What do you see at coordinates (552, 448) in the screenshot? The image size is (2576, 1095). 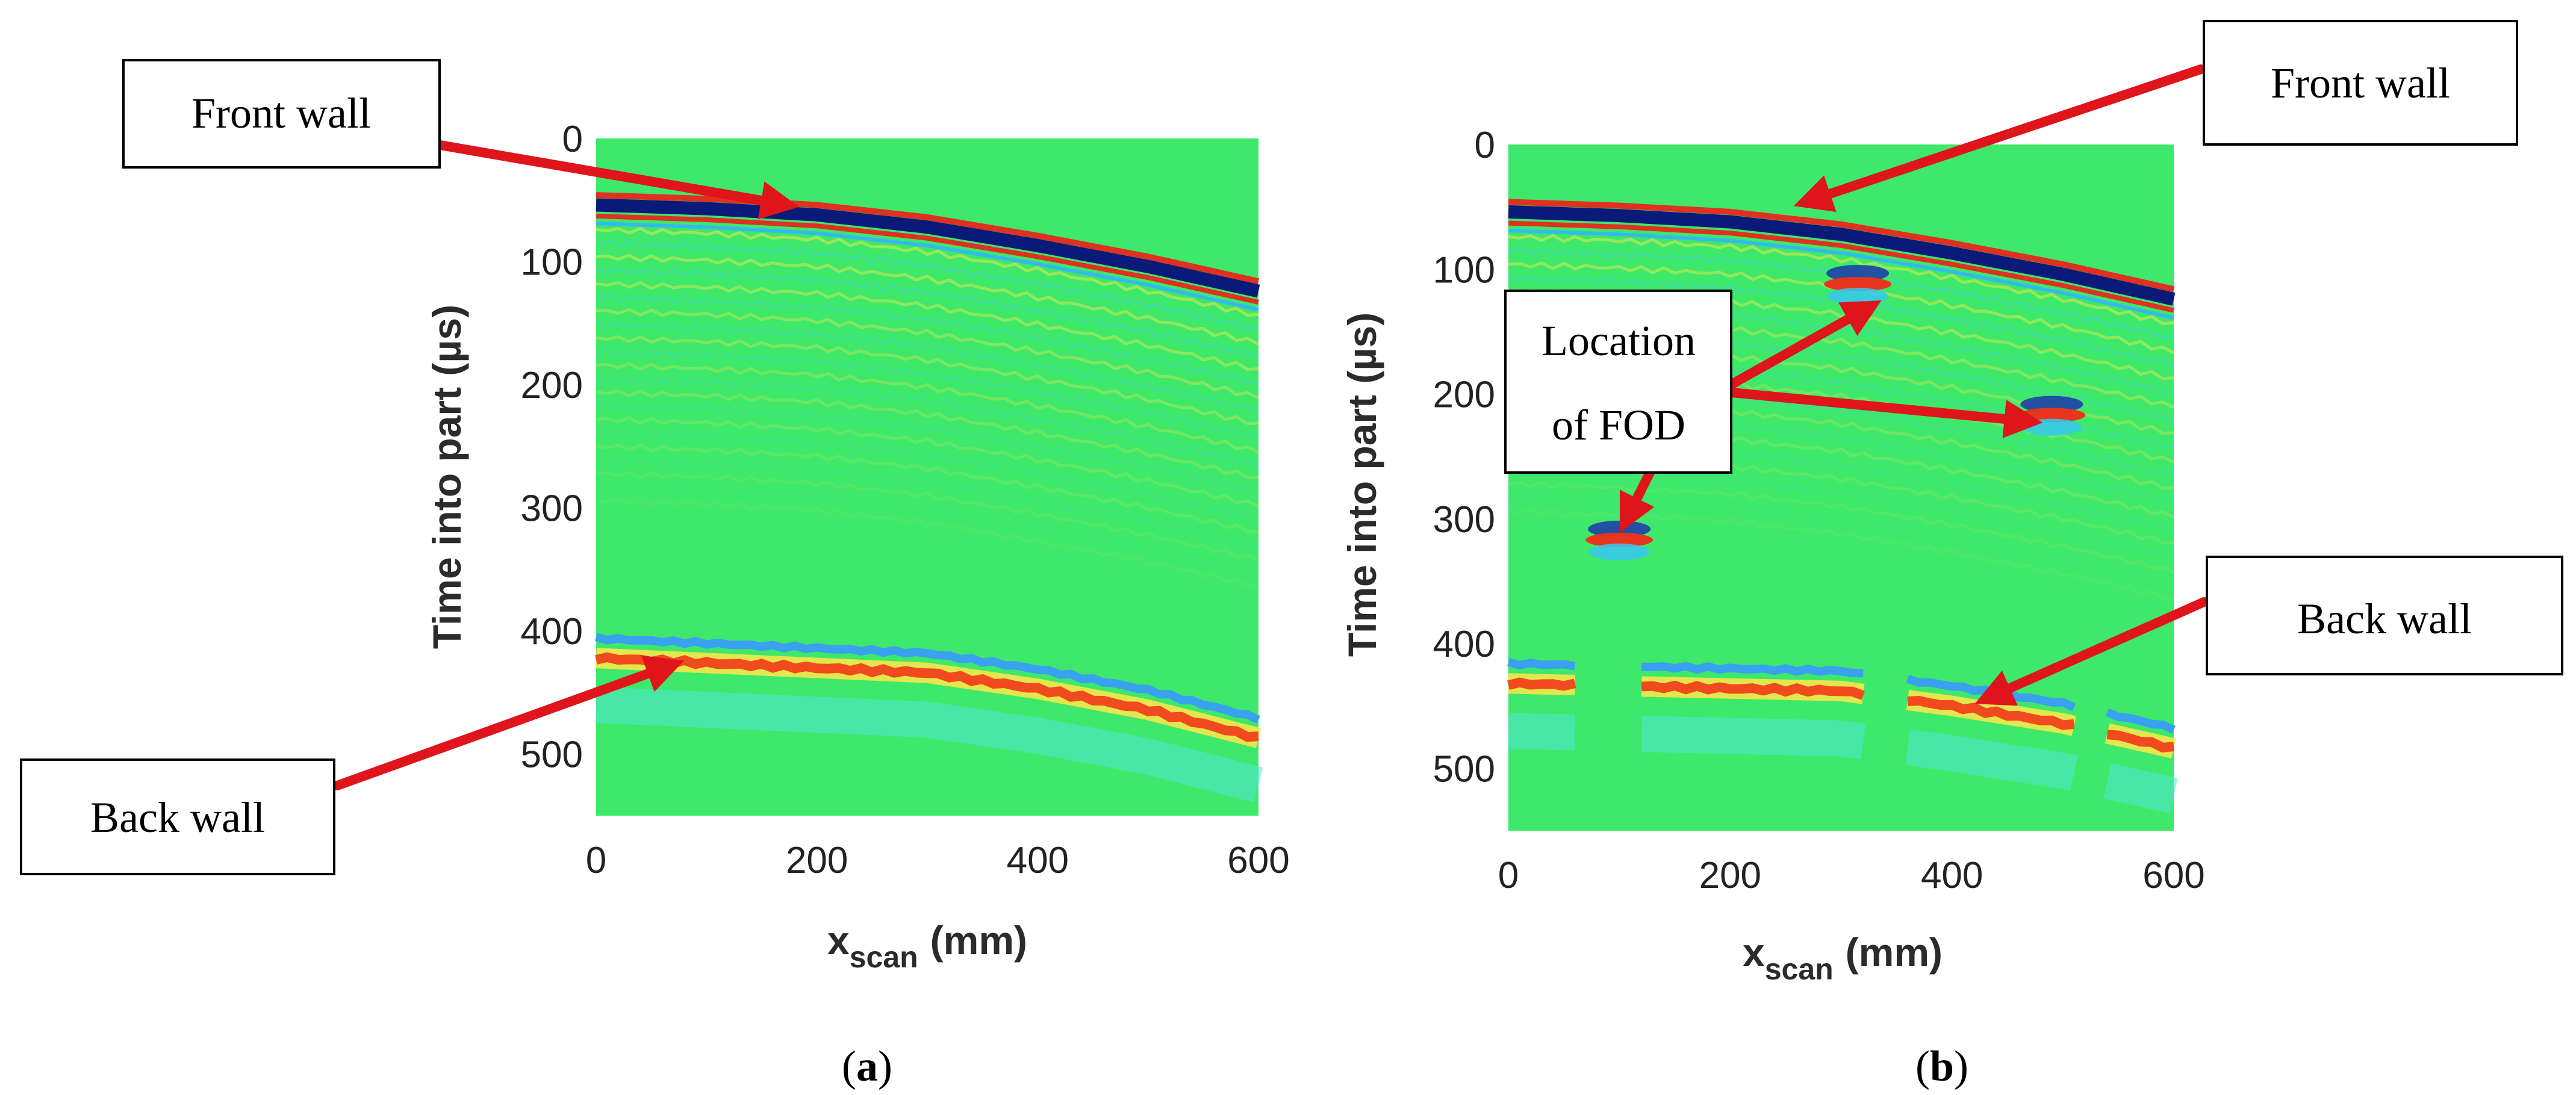 I see `plot-a-y-ticks: 0 100 200 300 400 500` at bounding box center [552, 448].